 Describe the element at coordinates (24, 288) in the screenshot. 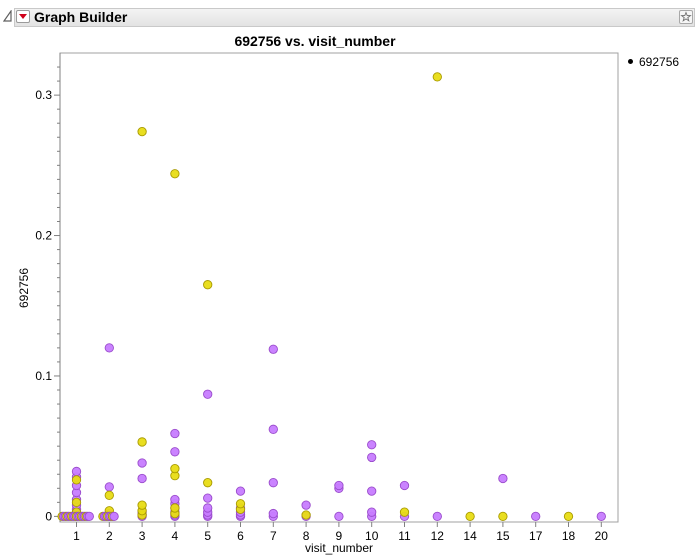

I see `y-axis-label: 692756` at that location.